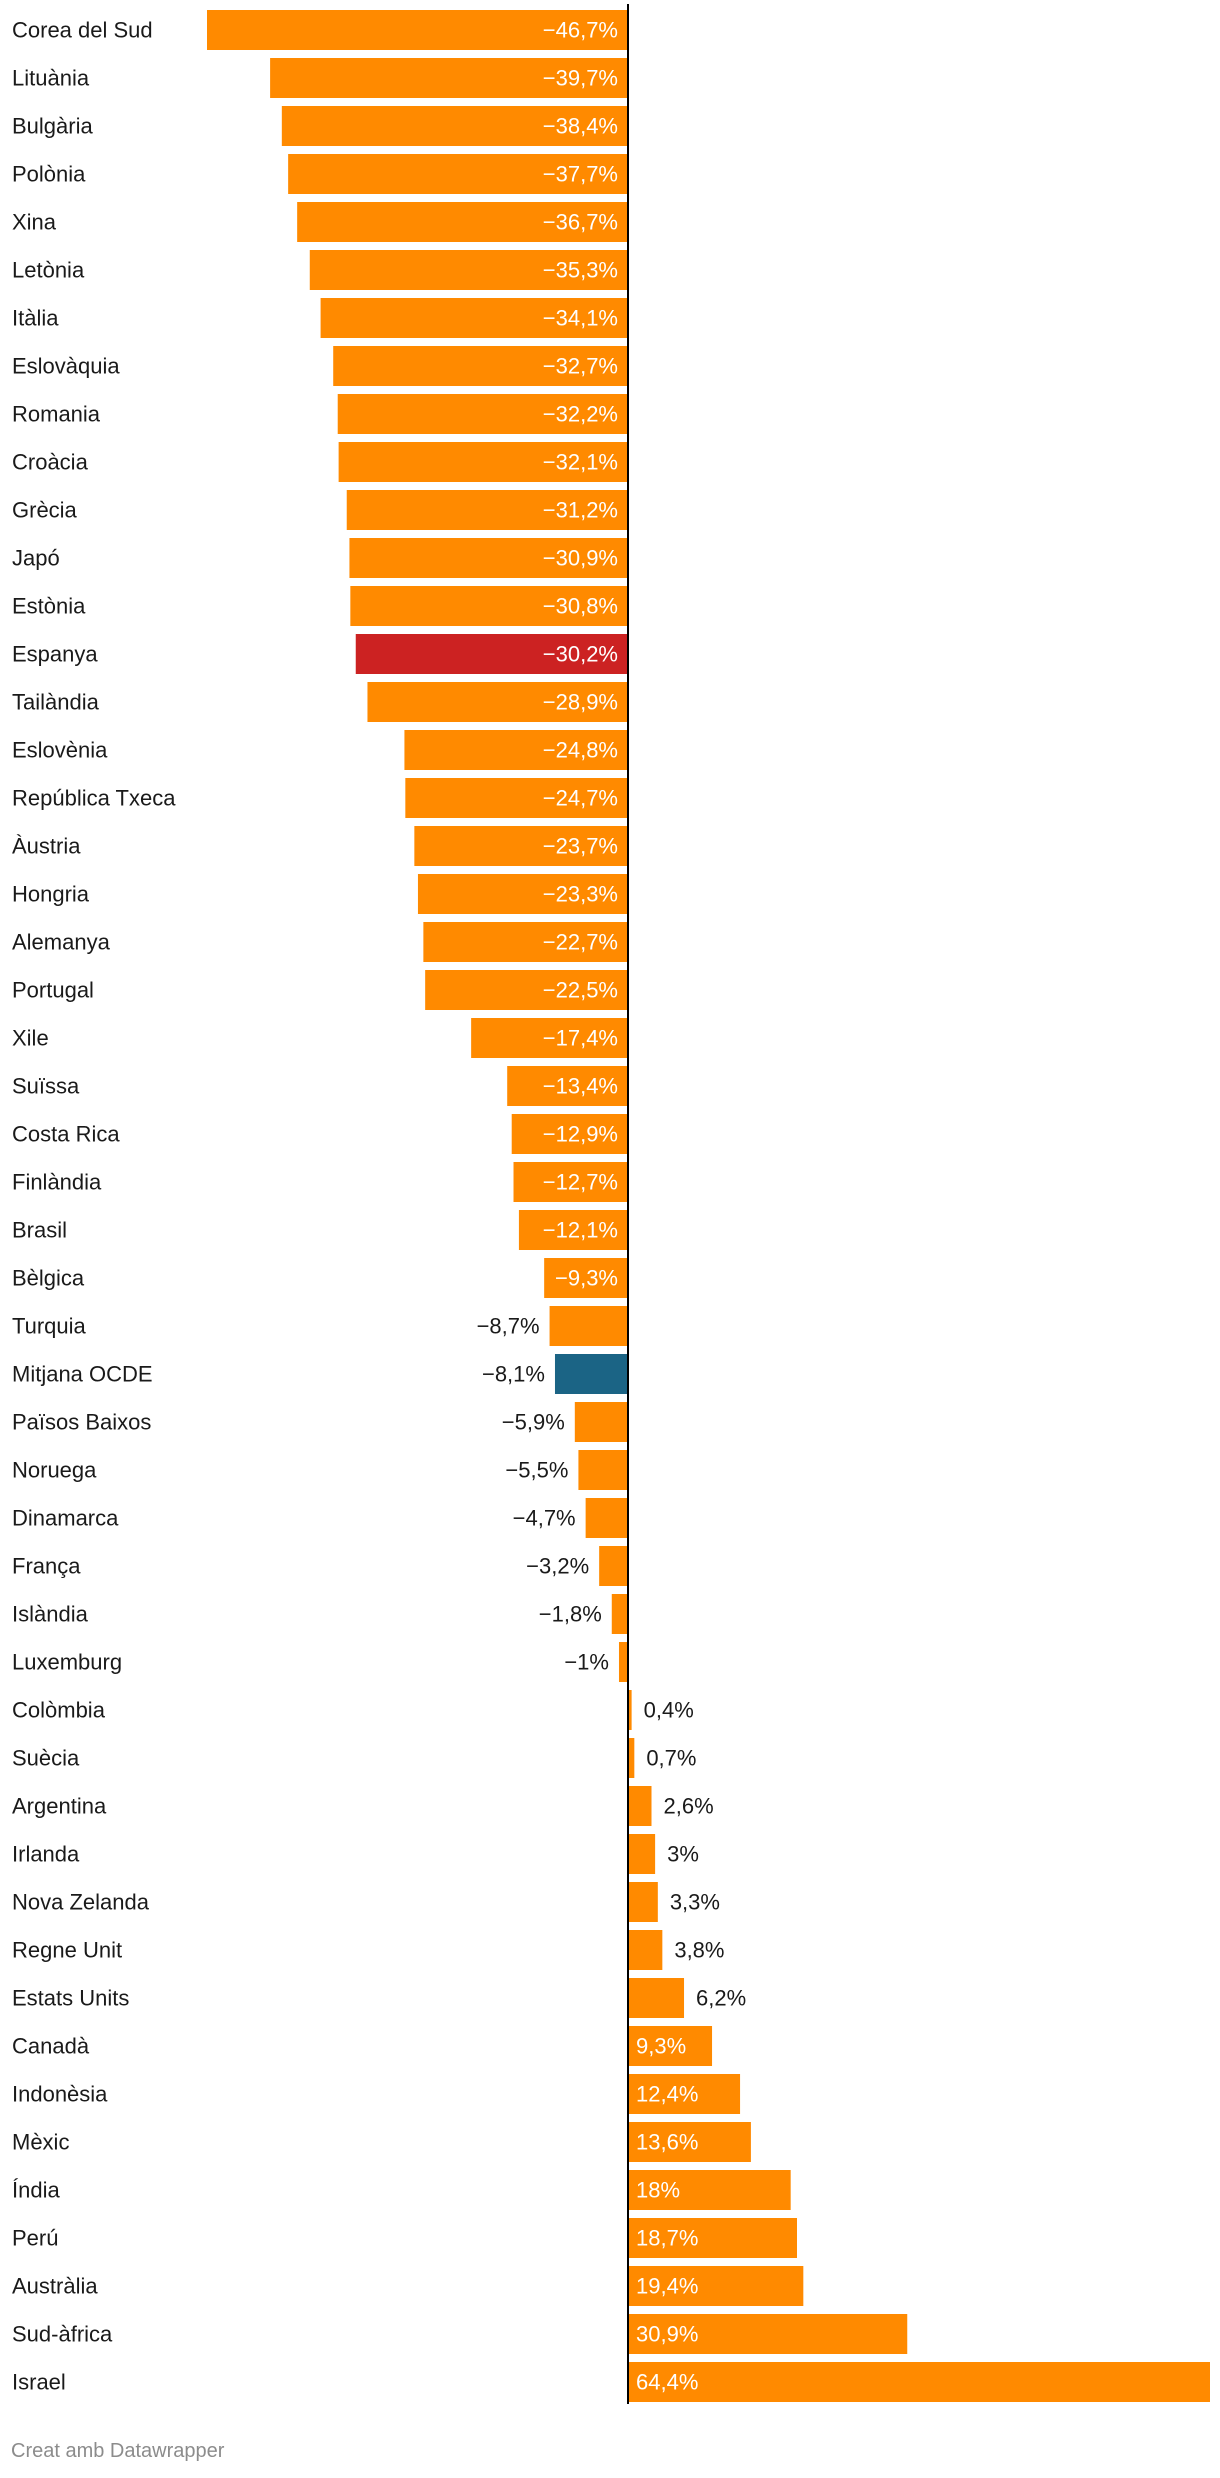 The image size is (1220, 2478). Describe the element at coordinates (580, 126) in the screenshot. I see `value-label-bulgaria: −38,4%` at that location.